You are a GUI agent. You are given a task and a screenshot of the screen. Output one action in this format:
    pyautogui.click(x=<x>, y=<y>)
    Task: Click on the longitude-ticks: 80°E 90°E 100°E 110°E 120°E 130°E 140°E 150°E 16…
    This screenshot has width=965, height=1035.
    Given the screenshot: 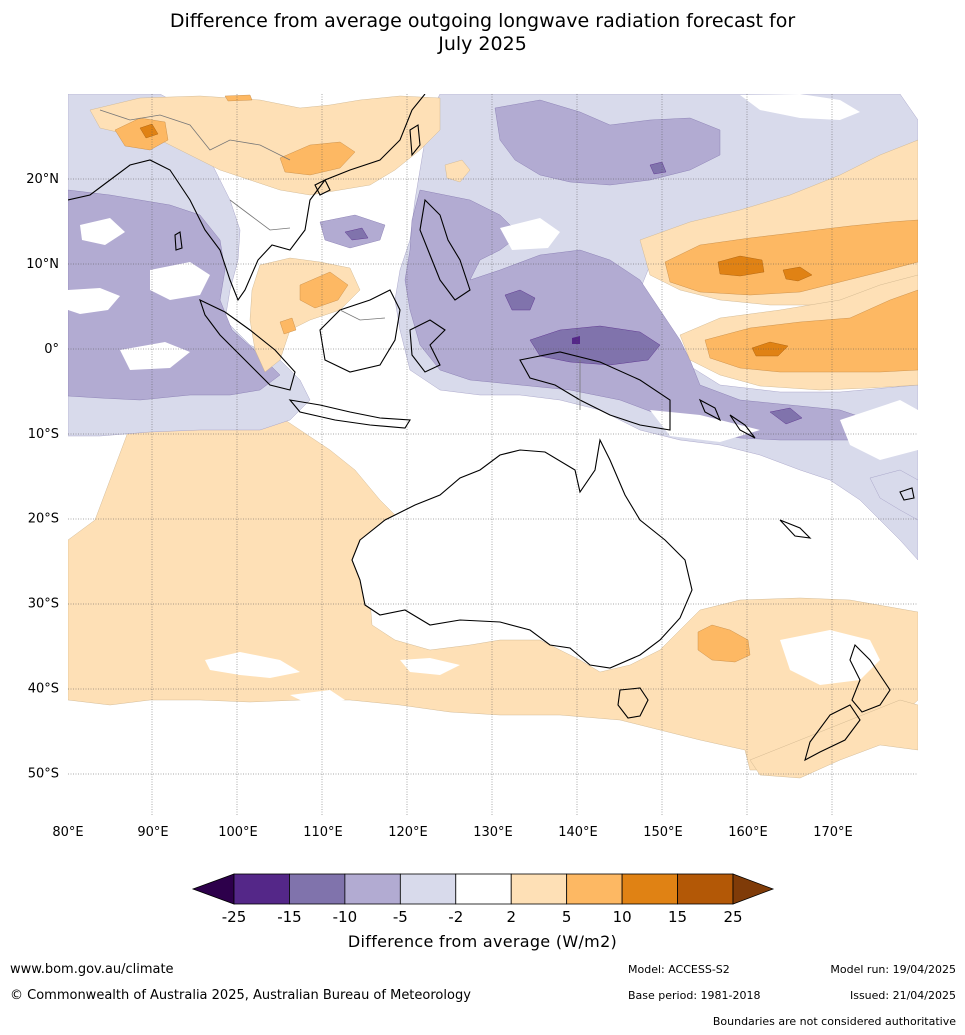 What is the action you would take?
    pyautogui.click(x=452, y=832)
    